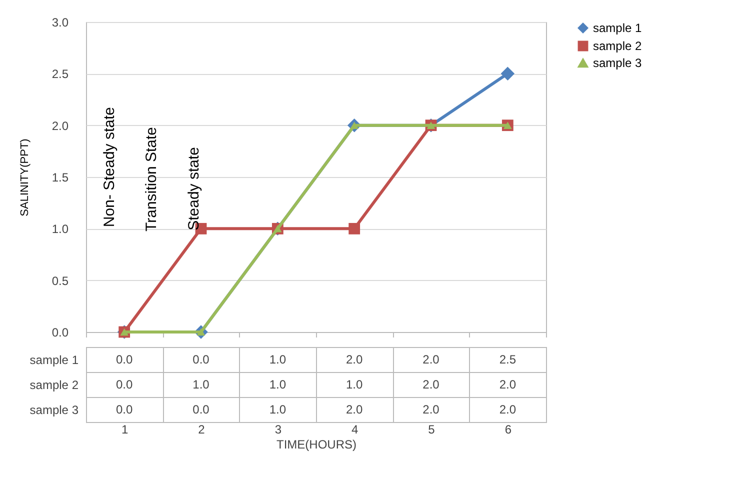  I want to click on text: sample 3, so click(54, 410).